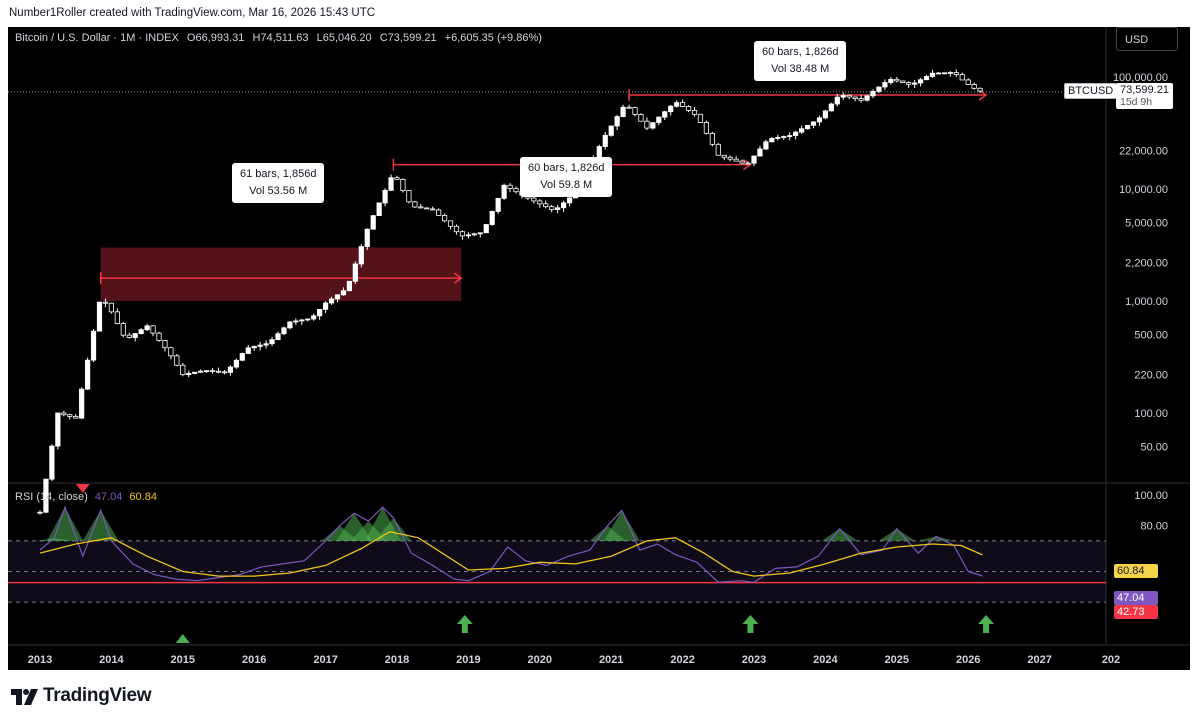  What do you see at coordinates (1140, 78) in the screenshot?
I see `price-tick-label: 100,000.00` at bounding box center [1140, 78].